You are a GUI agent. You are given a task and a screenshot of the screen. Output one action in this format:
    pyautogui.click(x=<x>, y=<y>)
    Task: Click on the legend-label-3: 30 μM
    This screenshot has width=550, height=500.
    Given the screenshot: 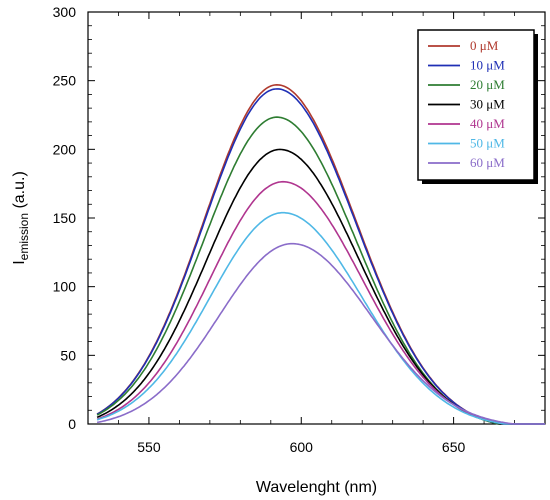 What is the action you would take?
    pyautogui.click(x=487, y=104)
    